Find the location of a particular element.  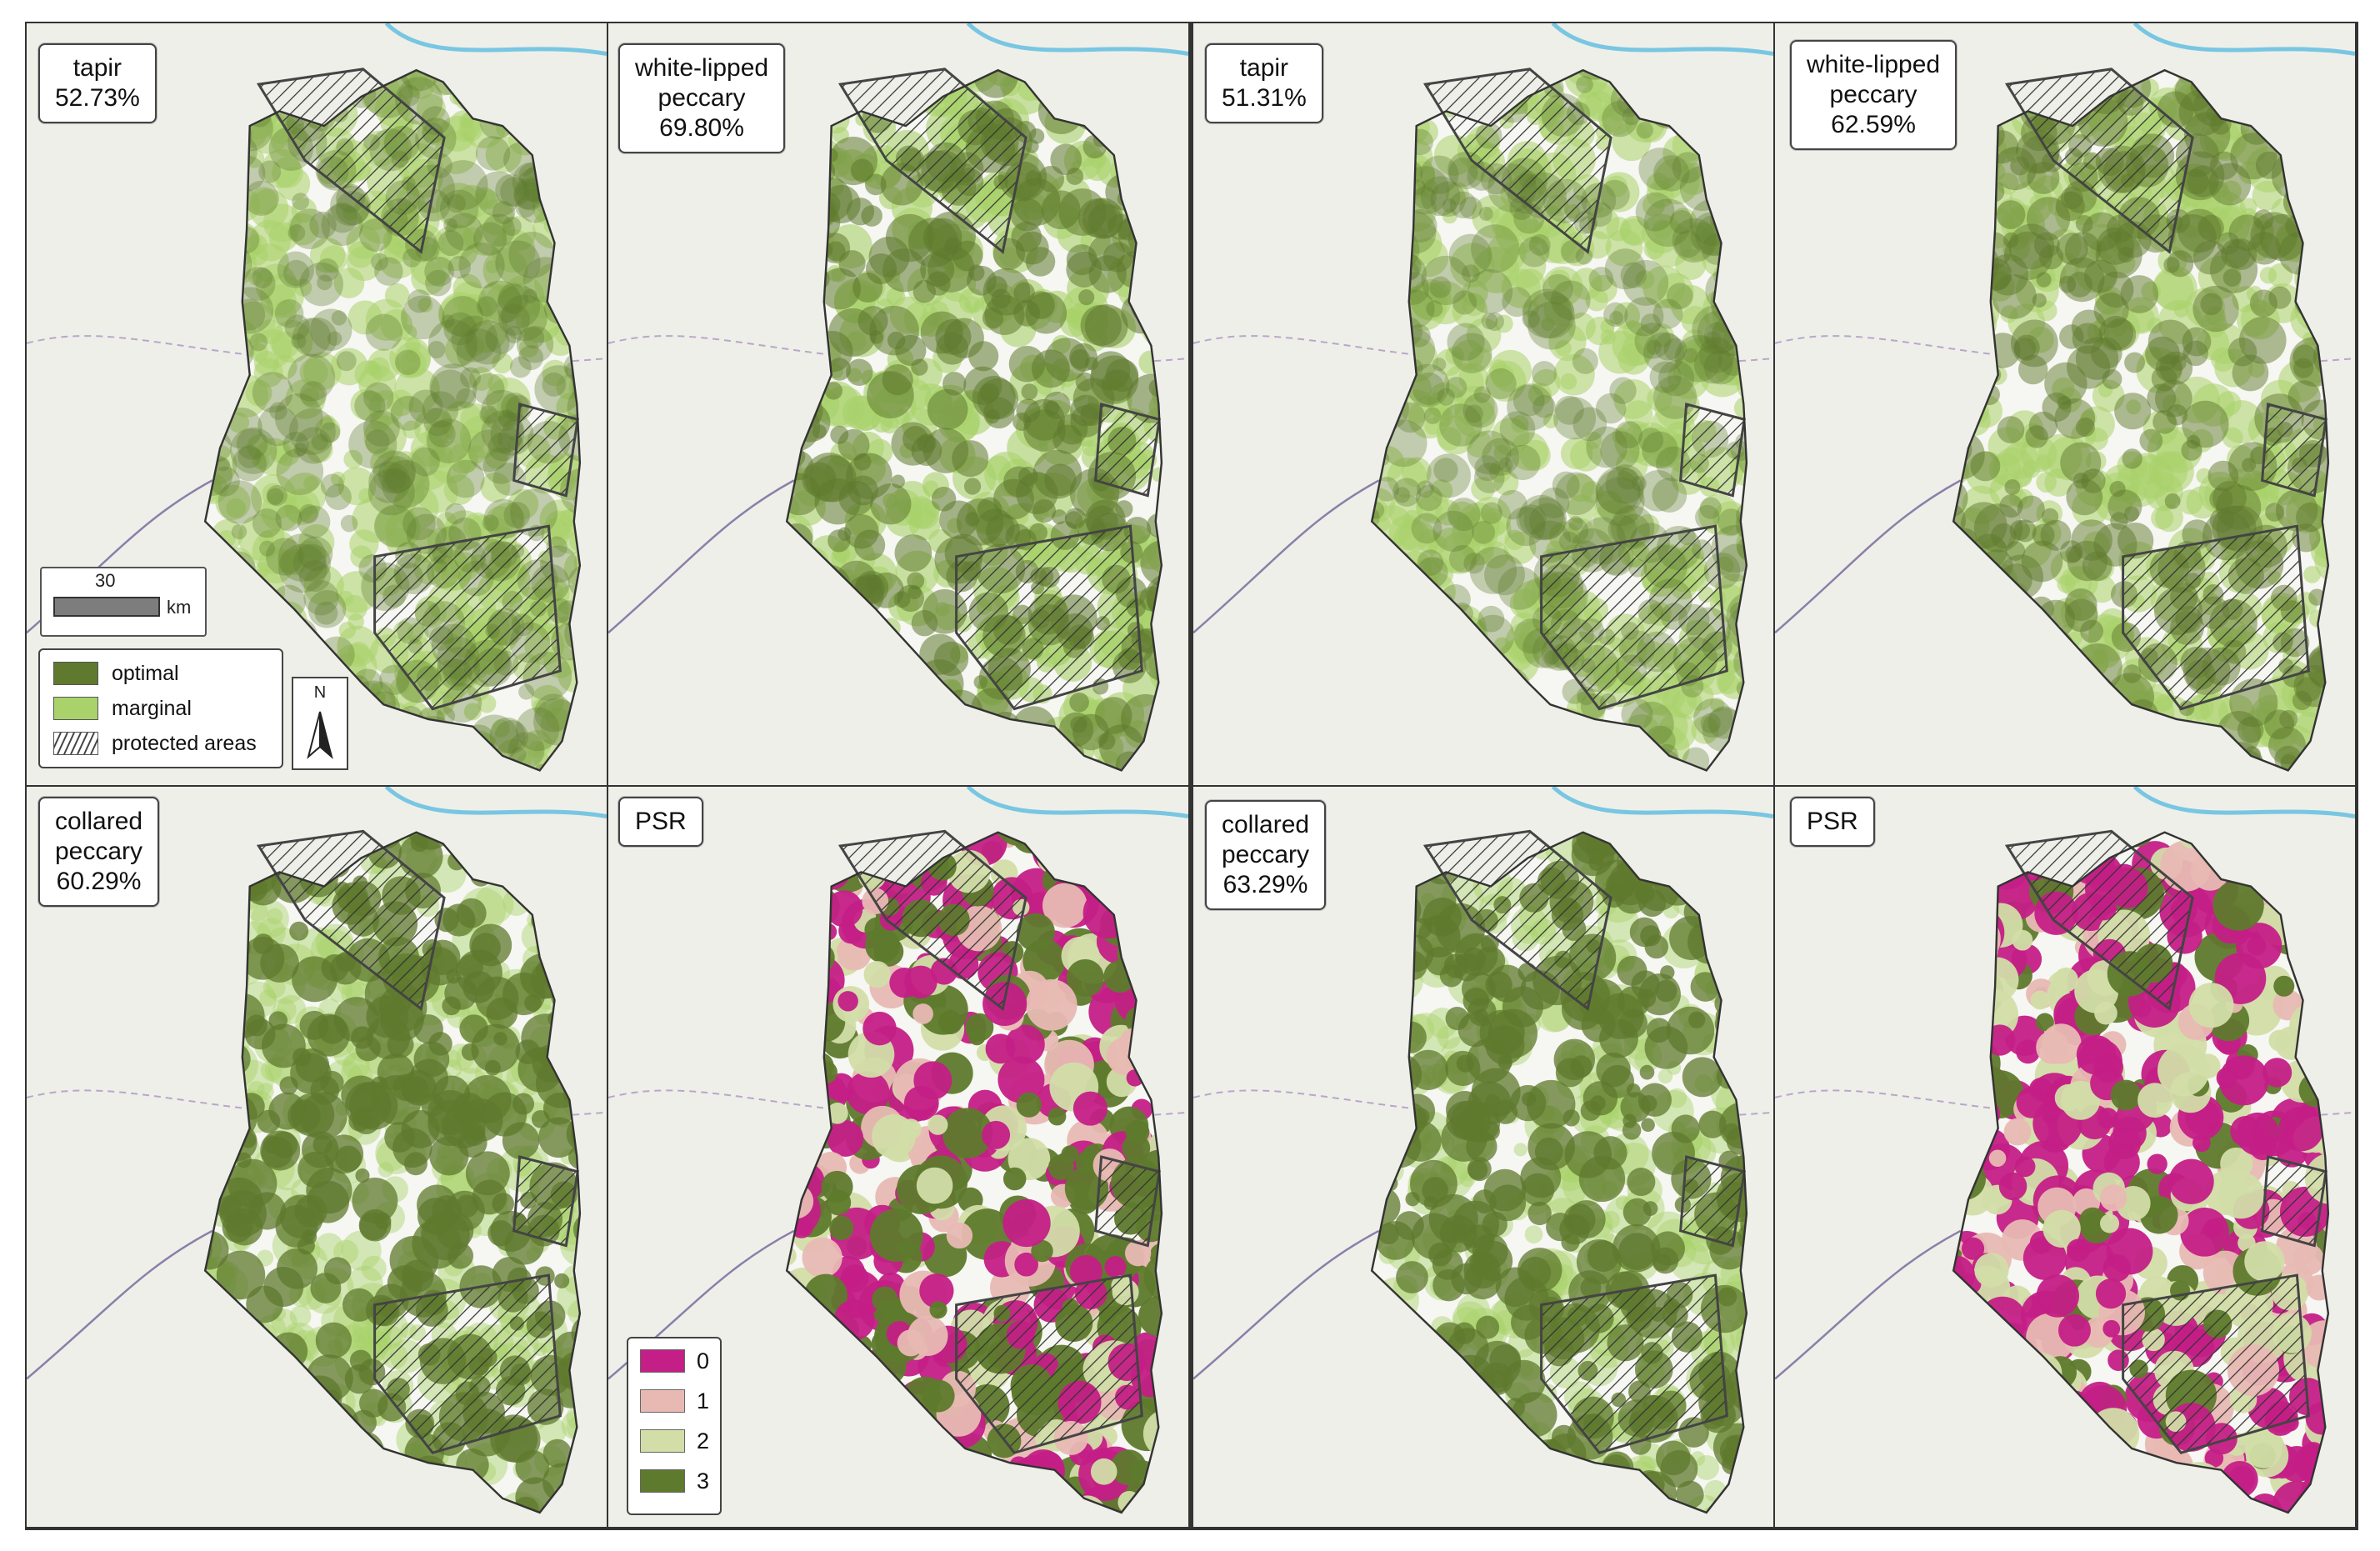

map-panel-white-lipped-left is located at coordinates (899, 405).